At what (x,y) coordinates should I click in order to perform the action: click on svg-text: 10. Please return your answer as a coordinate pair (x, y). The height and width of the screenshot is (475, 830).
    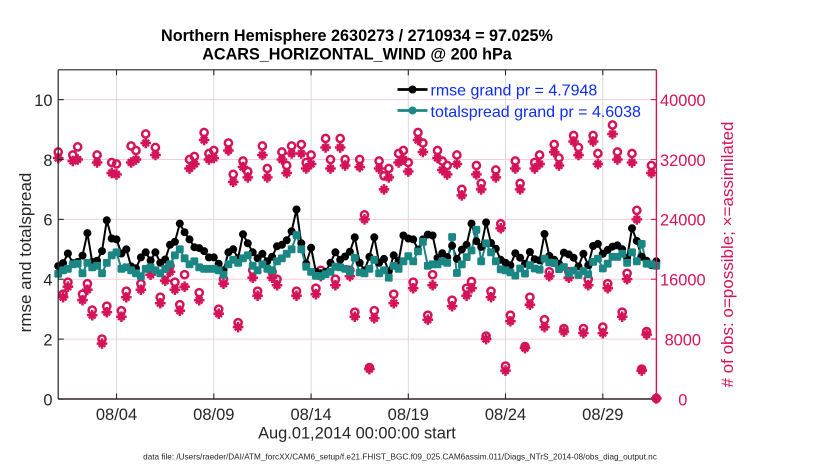
    Looking at the image, I should click on (43, 101).